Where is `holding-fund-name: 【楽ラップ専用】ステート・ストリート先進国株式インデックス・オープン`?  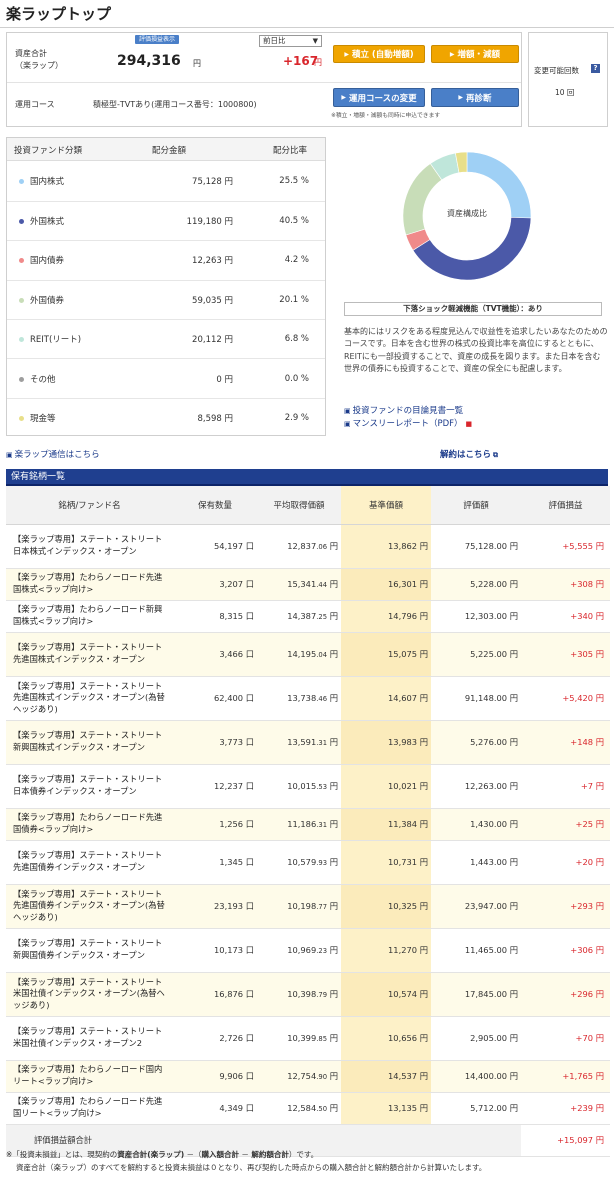 holding-fund-name: 【楽ラップ専用】ステート・ストリート先進国株式インデックス・オープン is located at coordinates (89, 654).